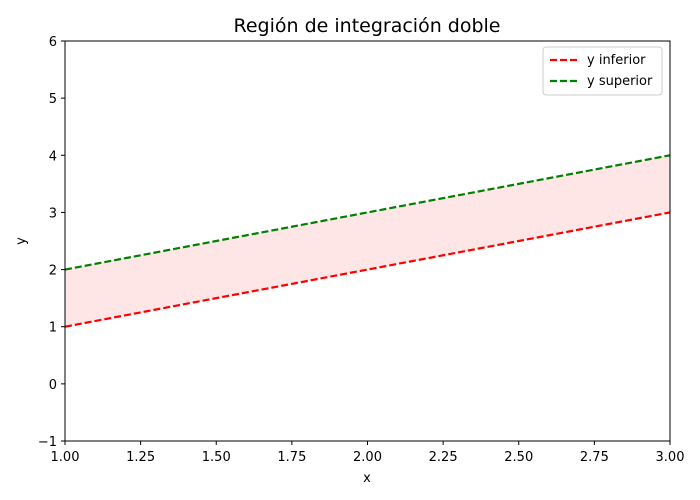 The height and width of the screenshot is (500, 700). I want to click on y-tick-label: −1, so click(47, 442).